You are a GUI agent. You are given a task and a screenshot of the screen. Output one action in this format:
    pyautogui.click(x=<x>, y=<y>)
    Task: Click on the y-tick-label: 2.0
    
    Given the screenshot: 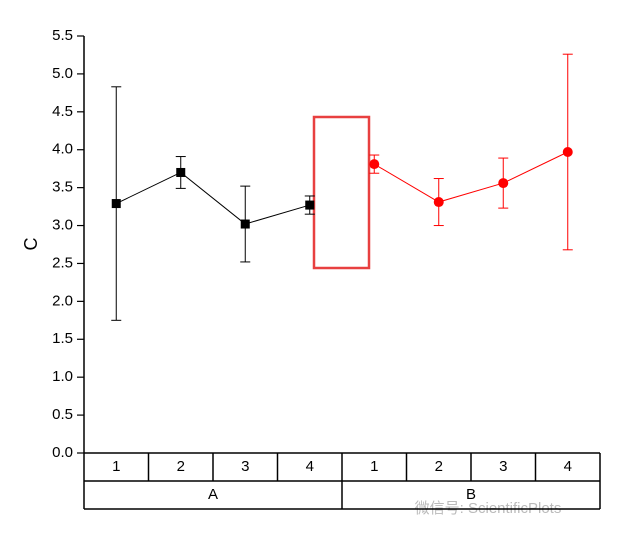 What is the action you would take?
    pyautogui.click(x=62, y=300)
    